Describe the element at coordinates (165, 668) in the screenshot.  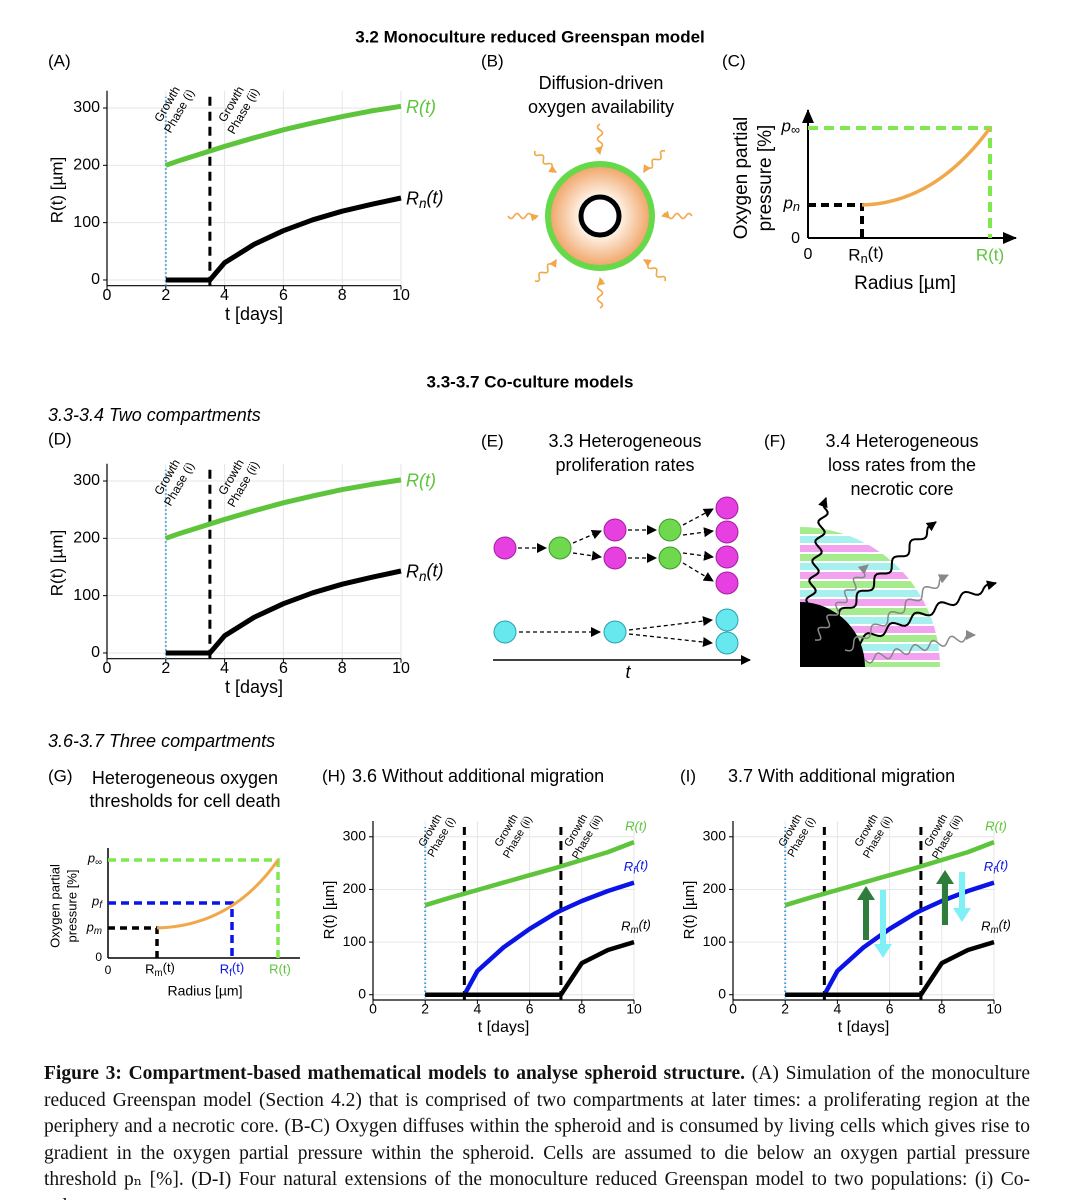
I see `x-tick-label: 2` at that location.